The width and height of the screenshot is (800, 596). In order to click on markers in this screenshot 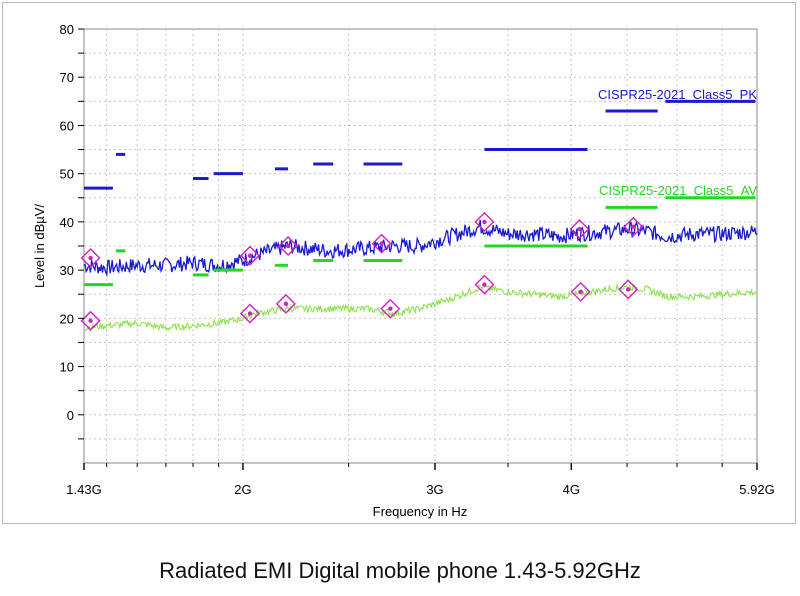, I will do `click(362, 271)`.